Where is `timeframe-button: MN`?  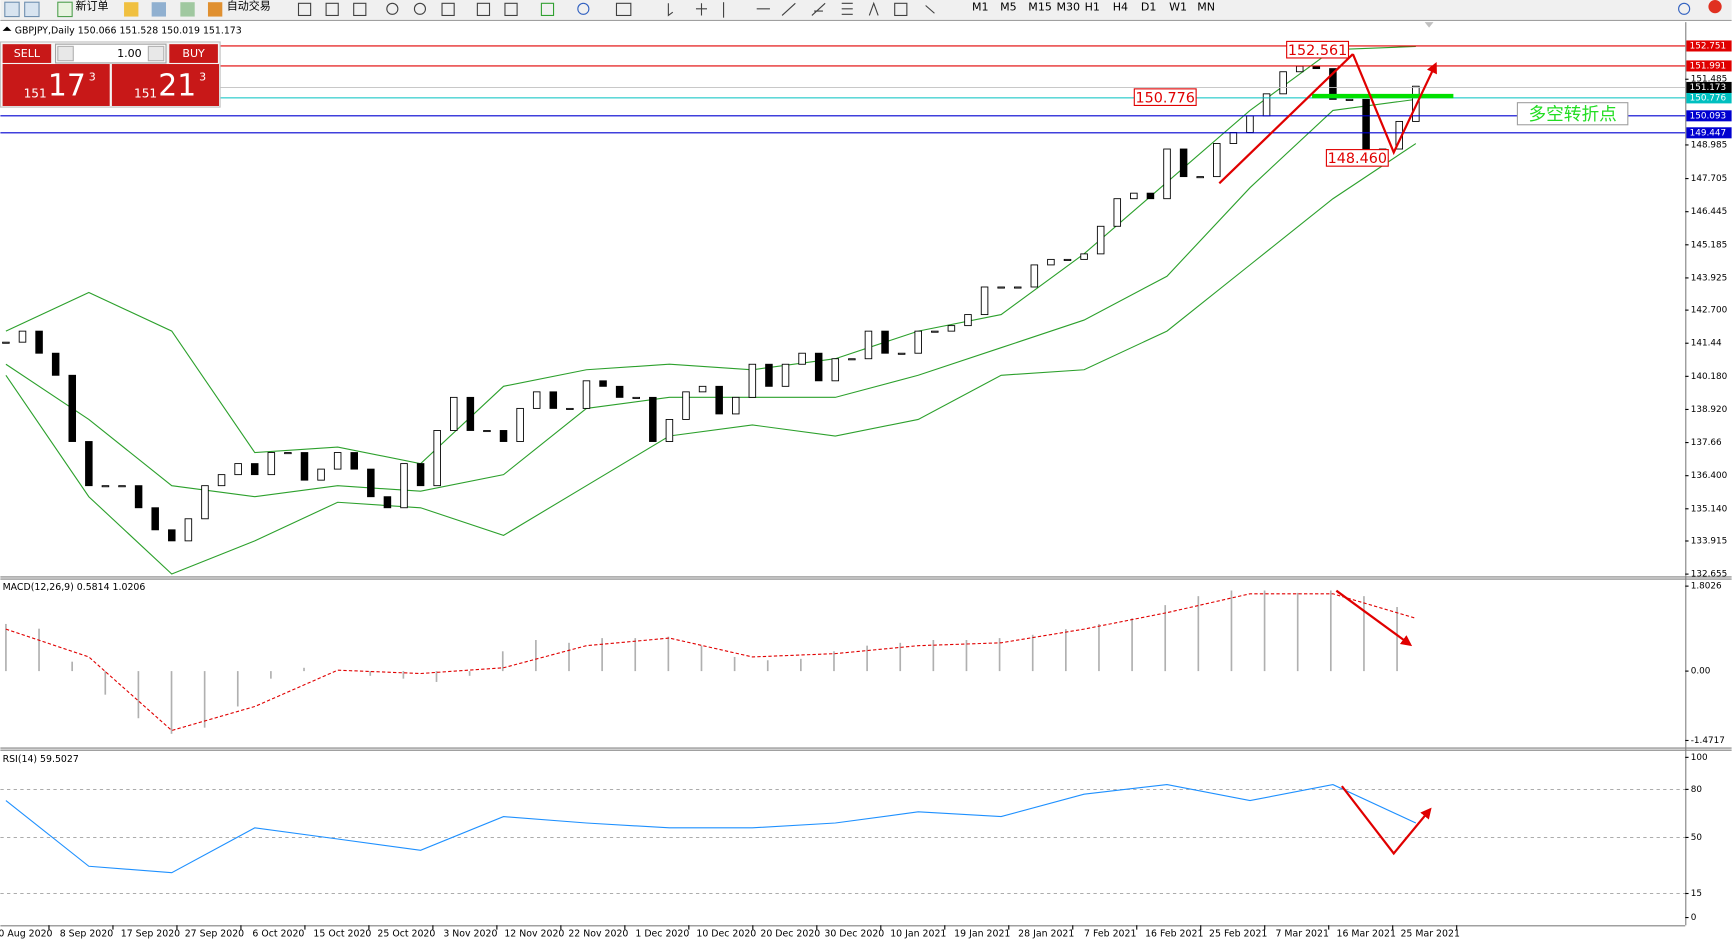
timeframe-button: MN is located at coordinates (1206, 7).